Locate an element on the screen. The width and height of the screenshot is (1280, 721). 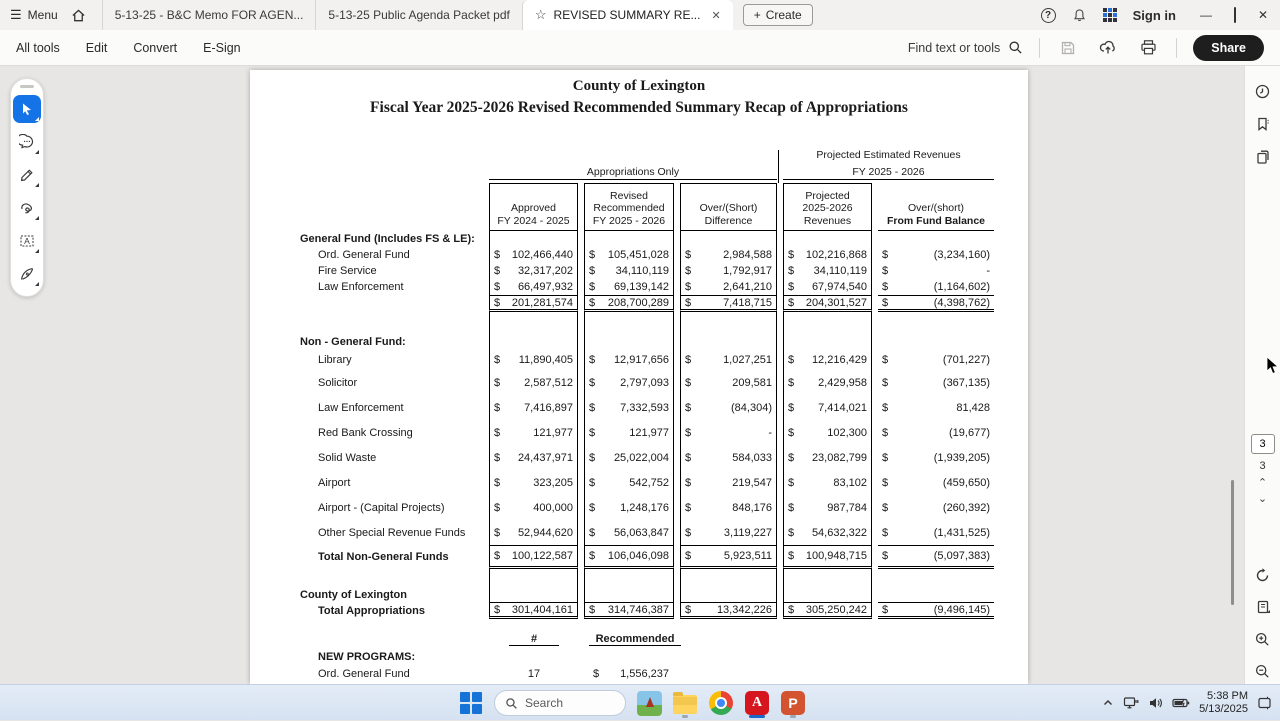
volume-icon is located at coordinates (1155, 703).